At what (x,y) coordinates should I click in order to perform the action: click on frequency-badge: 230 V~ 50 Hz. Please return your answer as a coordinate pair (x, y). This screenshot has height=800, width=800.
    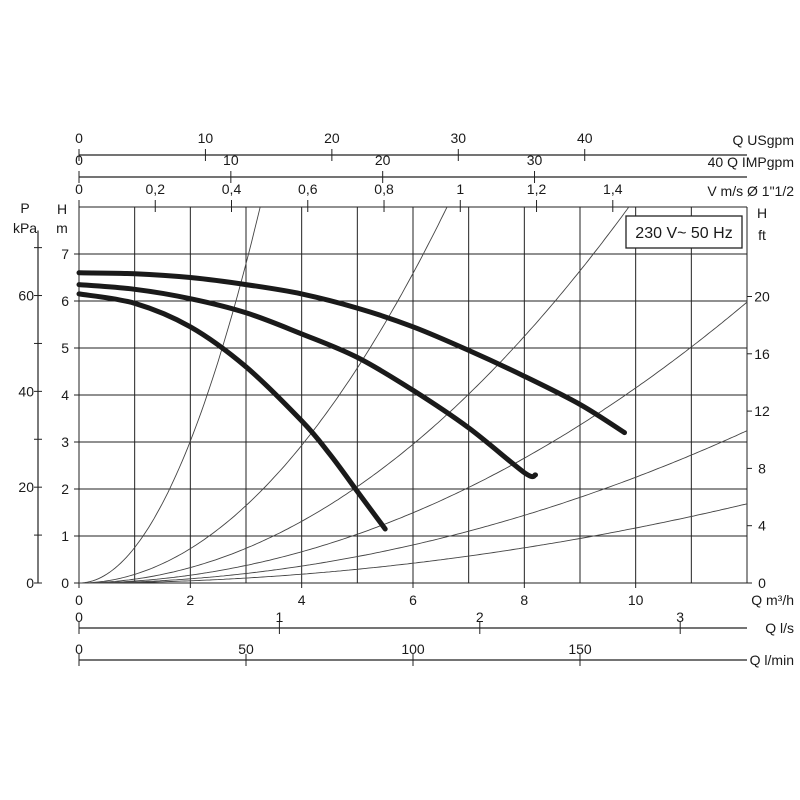
    Looking at the image, I should click on (684, 232).